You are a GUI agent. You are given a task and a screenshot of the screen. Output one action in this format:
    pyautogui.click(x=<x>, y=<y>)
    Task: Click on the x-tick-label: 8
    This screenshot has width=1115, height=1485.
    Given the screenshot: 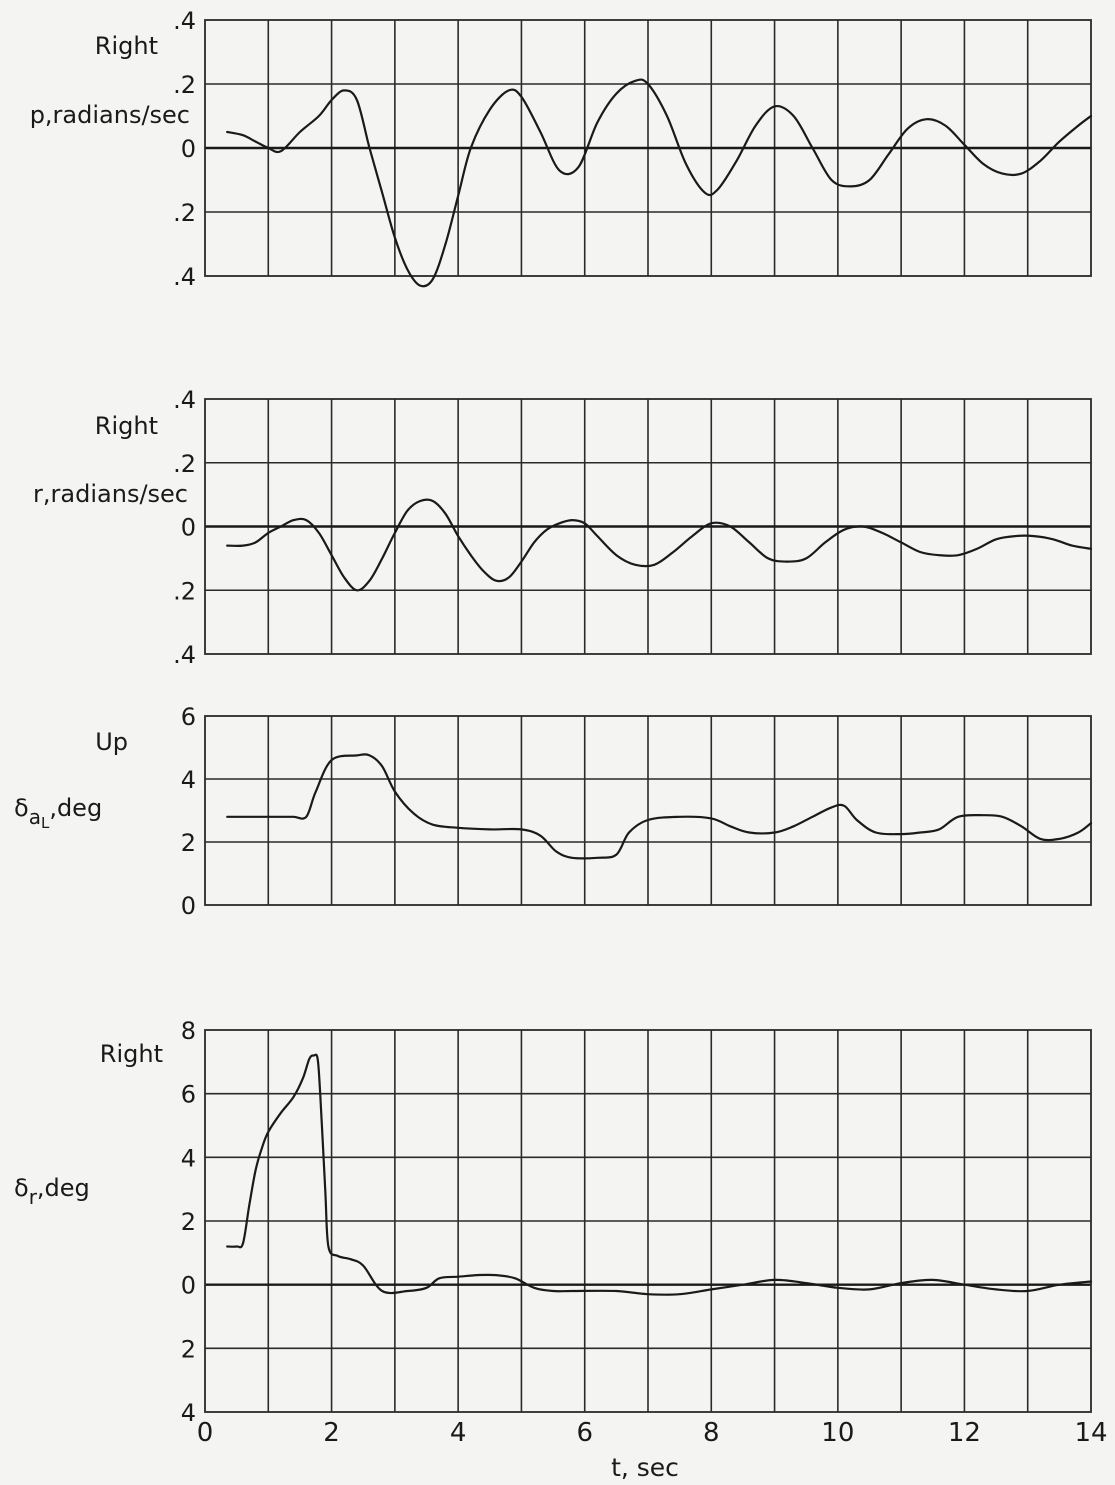 What is the action you would take?
    pyautogui.click(x=711, y=1433)
    